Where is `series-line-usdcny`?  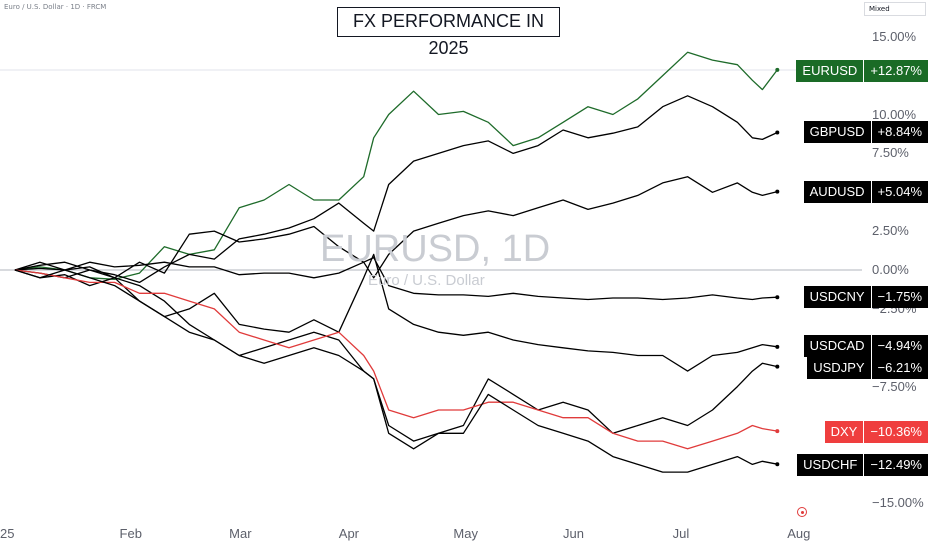
series-line-usdcny is located at coordinates (396, 278).